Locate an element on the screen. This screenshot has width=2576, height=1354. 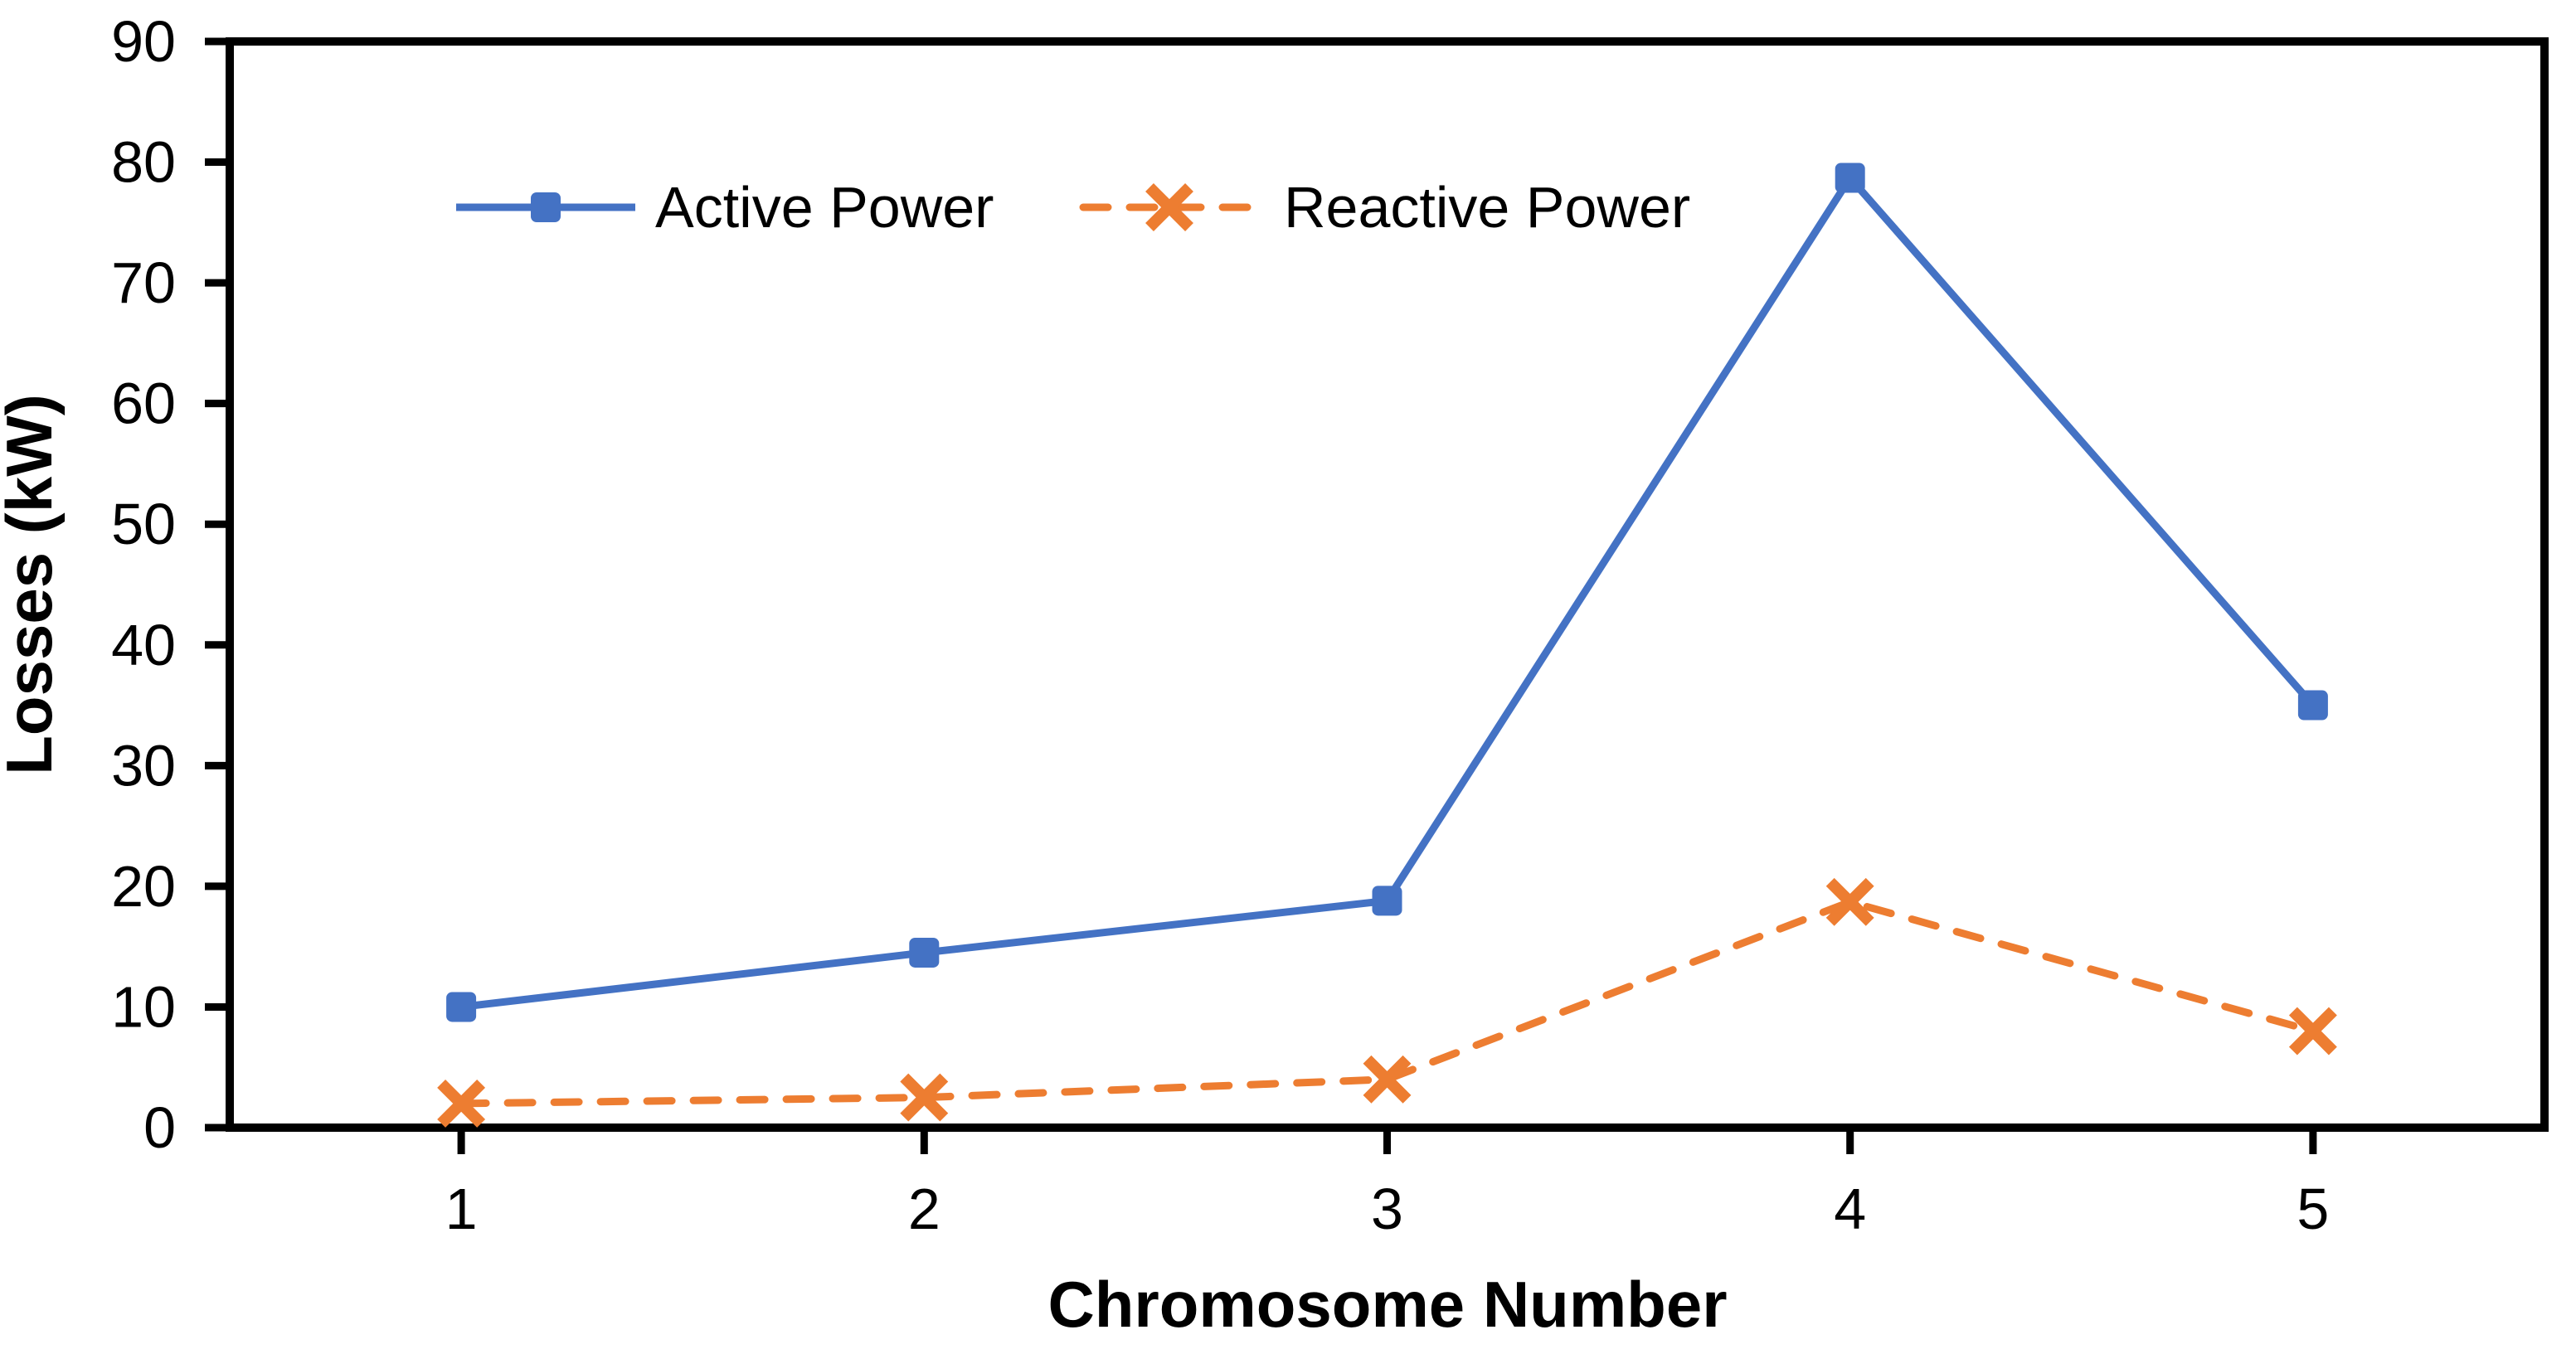
y-axis-ticks is located at coordinates (217, 584).